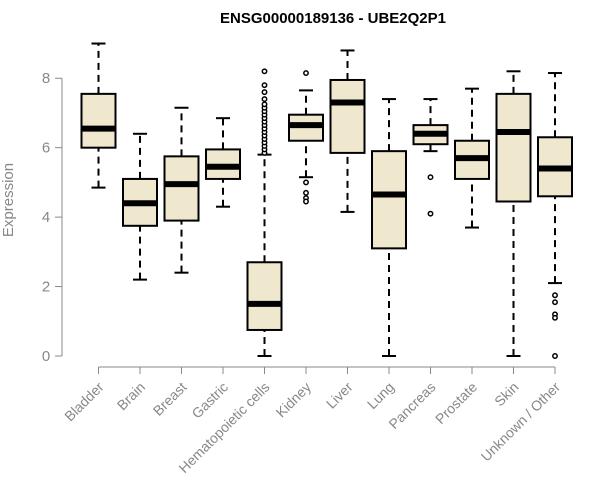  I want to click on box-gastric, so click(223, 162).